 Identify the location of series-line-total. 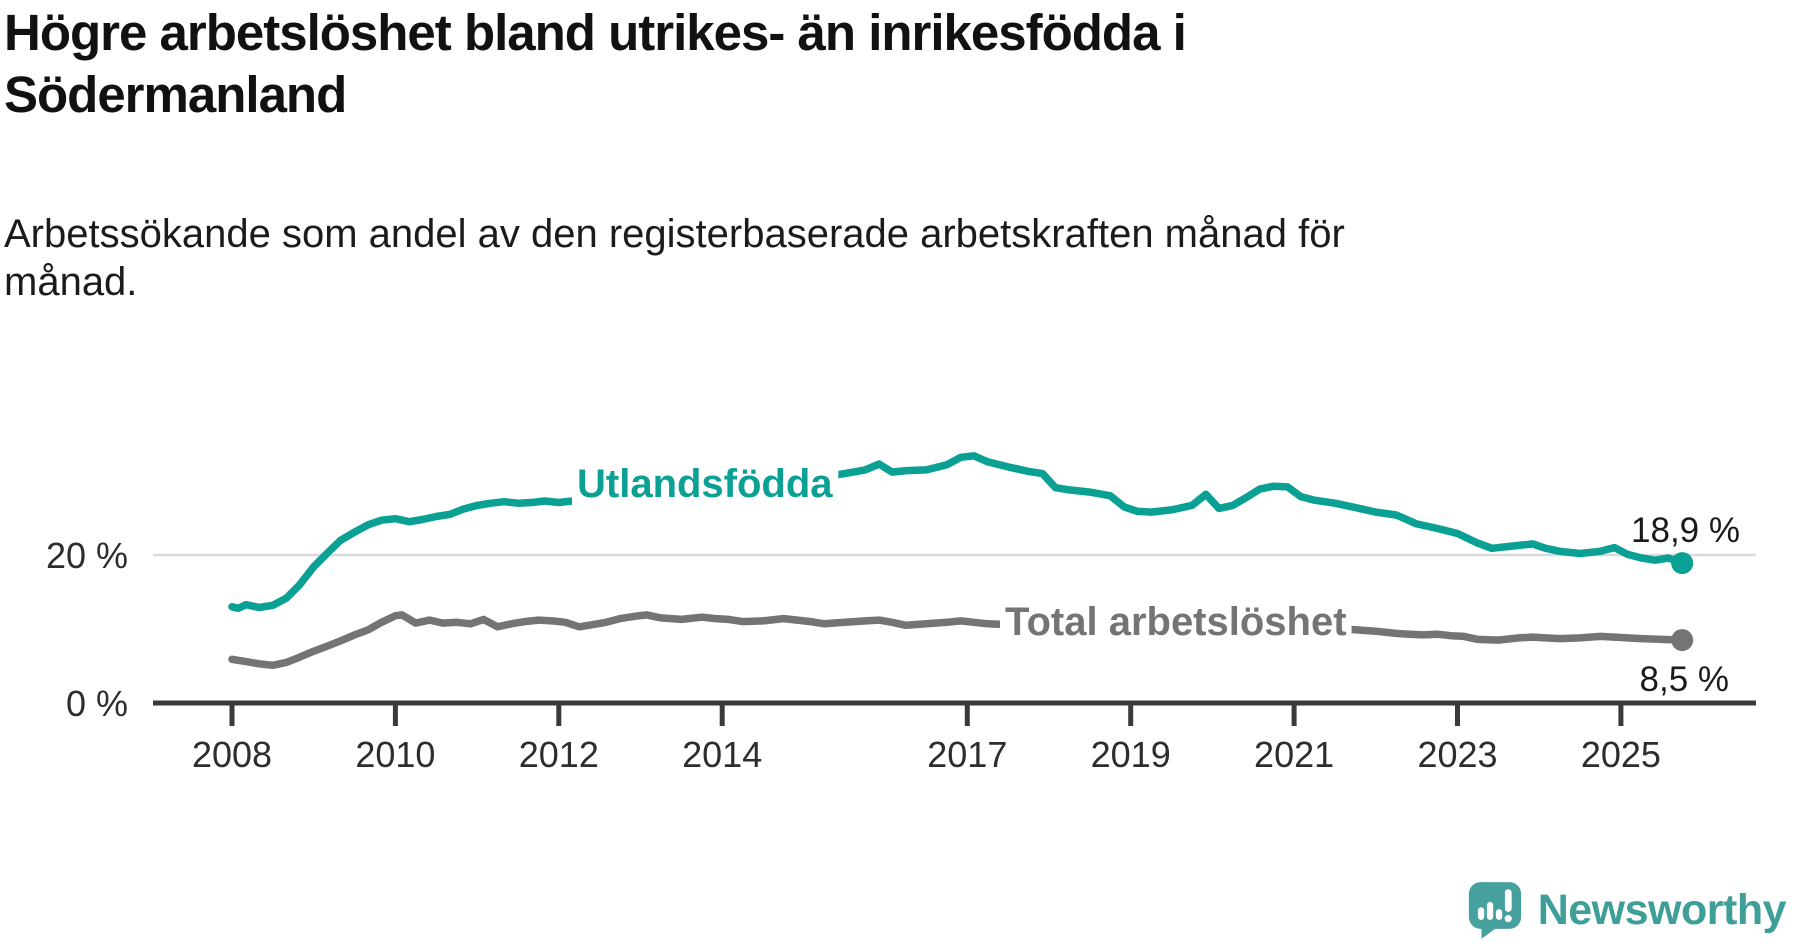
(957, 640).